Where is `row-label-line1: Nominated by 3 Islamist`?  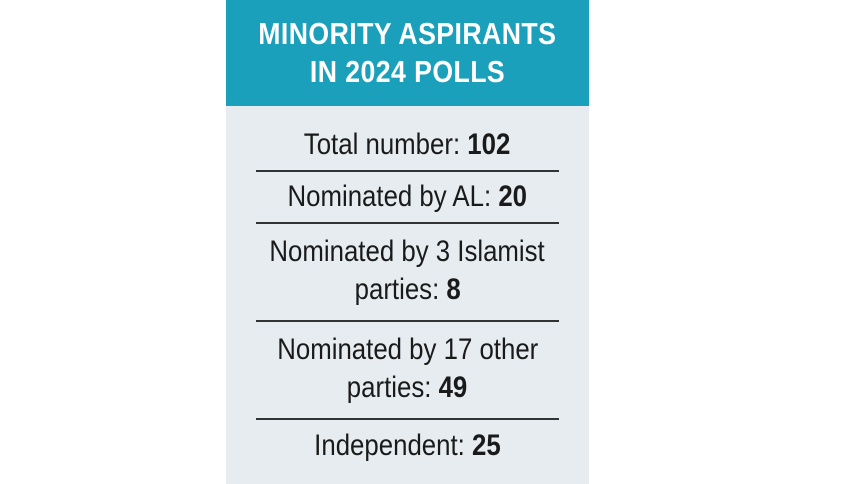
row-label-line1: Nominated by 3 Islamist is located at coordinates (407, 251).